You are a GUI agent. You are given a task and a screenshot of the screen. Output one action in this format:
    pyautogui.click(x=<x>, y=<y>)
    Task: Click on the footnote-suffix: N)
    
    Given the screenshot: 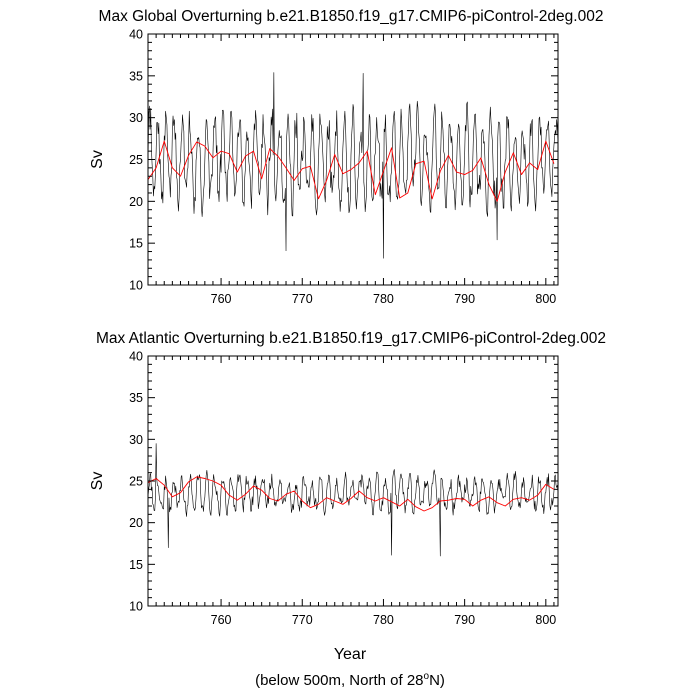 What is the action you would take?
    pyautogui.click(x=437, y=680)
    